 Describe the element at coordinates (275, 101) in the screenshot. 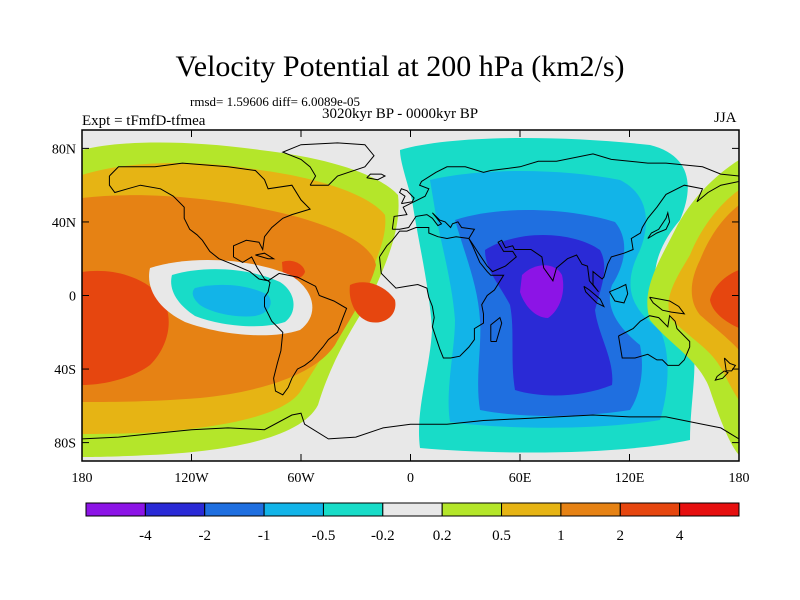

I see `stats-line: rmsd= 1.59606 diff= 6.0089e-05` at that location.